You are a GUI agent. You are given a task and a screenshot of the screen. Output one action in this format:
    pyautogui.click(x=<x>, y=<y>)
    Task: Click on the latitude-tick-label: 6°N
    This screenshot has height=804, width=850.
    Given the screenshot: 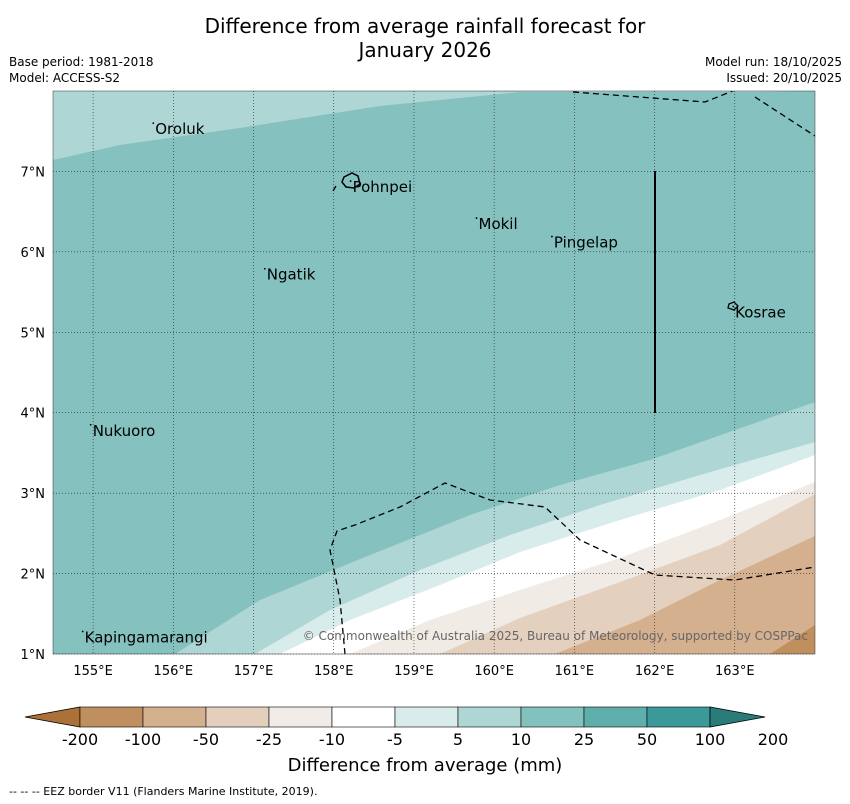 What is the action you would take?
    pyautogui.click(x=33, y=253)
    